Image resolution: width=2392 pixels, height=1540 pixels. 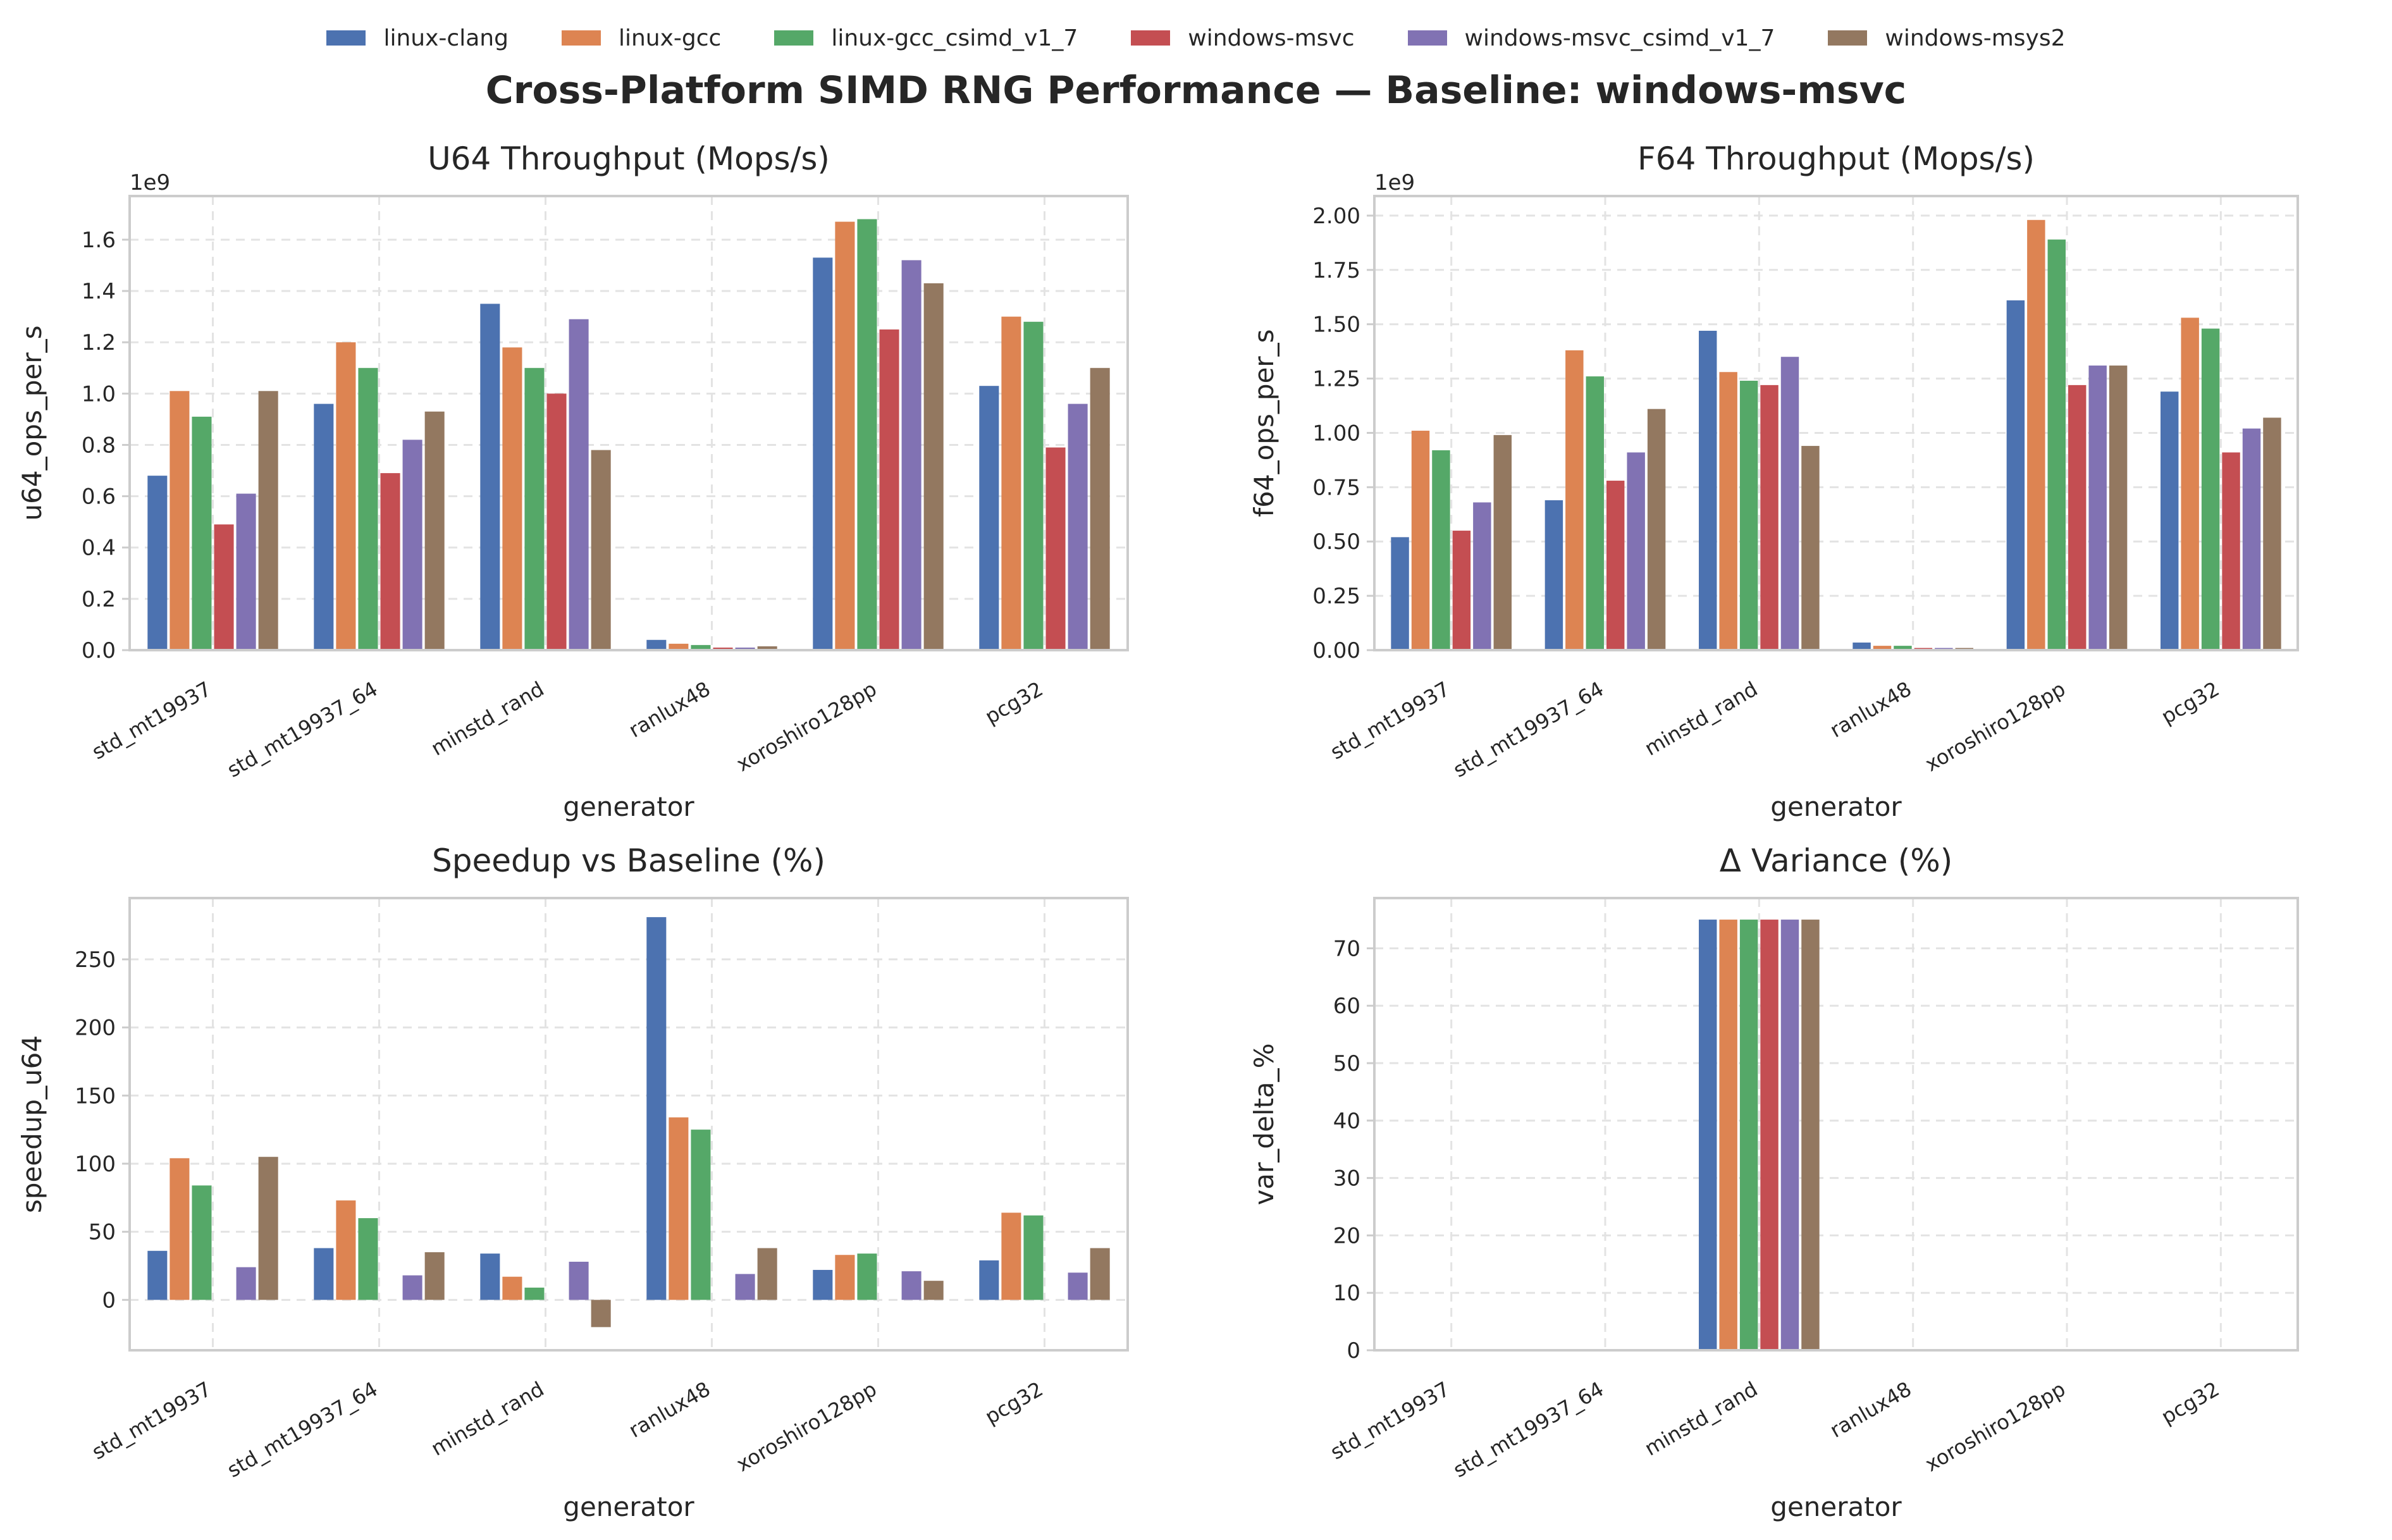 I want to click on legend-item: linux-gcc_csimd_v1_7, so click(x=926, y=38).